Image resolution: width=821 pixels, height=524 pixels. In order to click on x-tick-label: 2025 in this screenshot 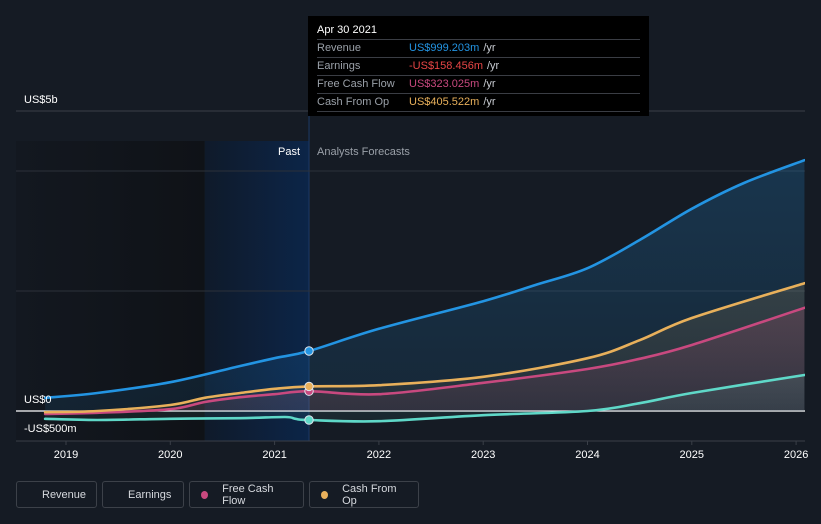, I will do `click(692, 455)`.